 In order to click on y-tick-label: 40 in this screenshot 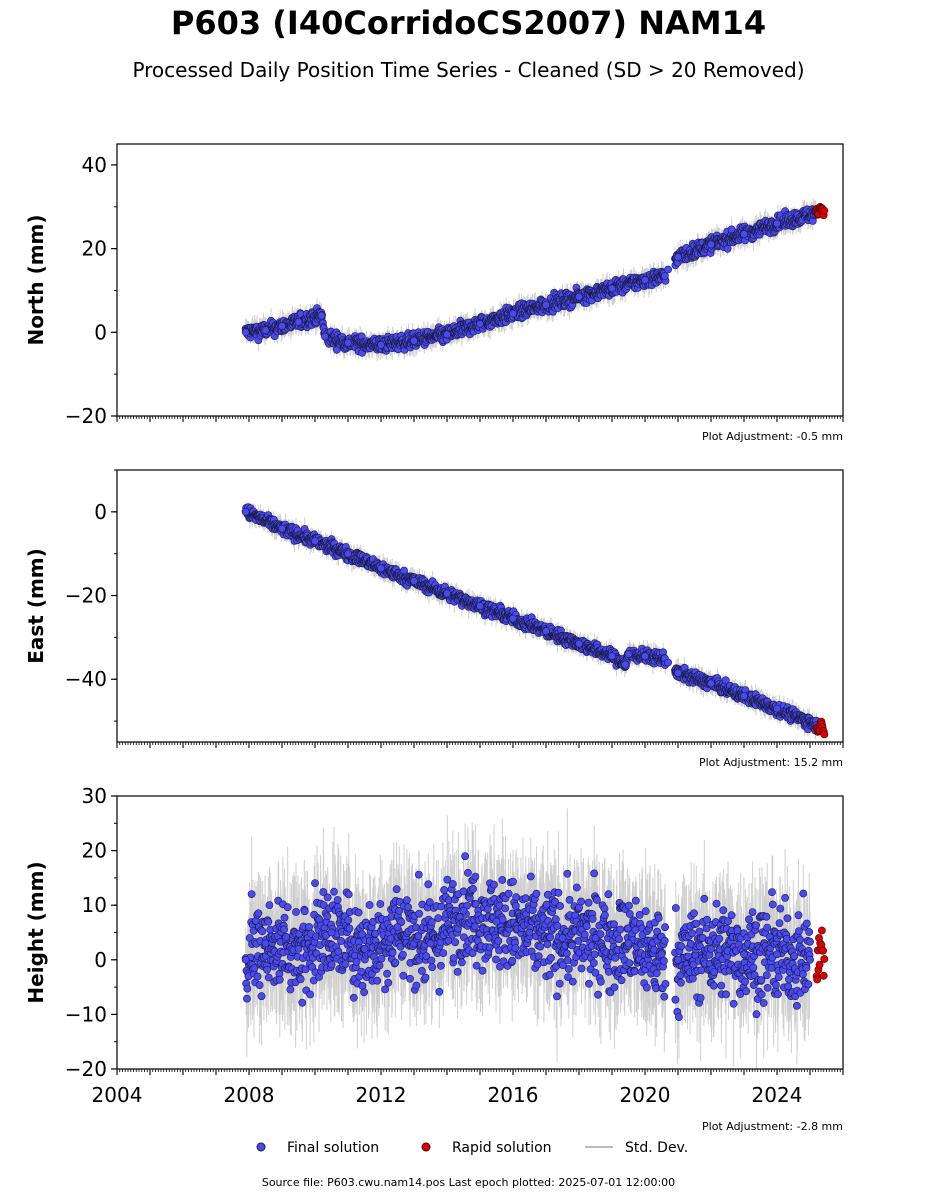, I will do `click(94, 165)`.